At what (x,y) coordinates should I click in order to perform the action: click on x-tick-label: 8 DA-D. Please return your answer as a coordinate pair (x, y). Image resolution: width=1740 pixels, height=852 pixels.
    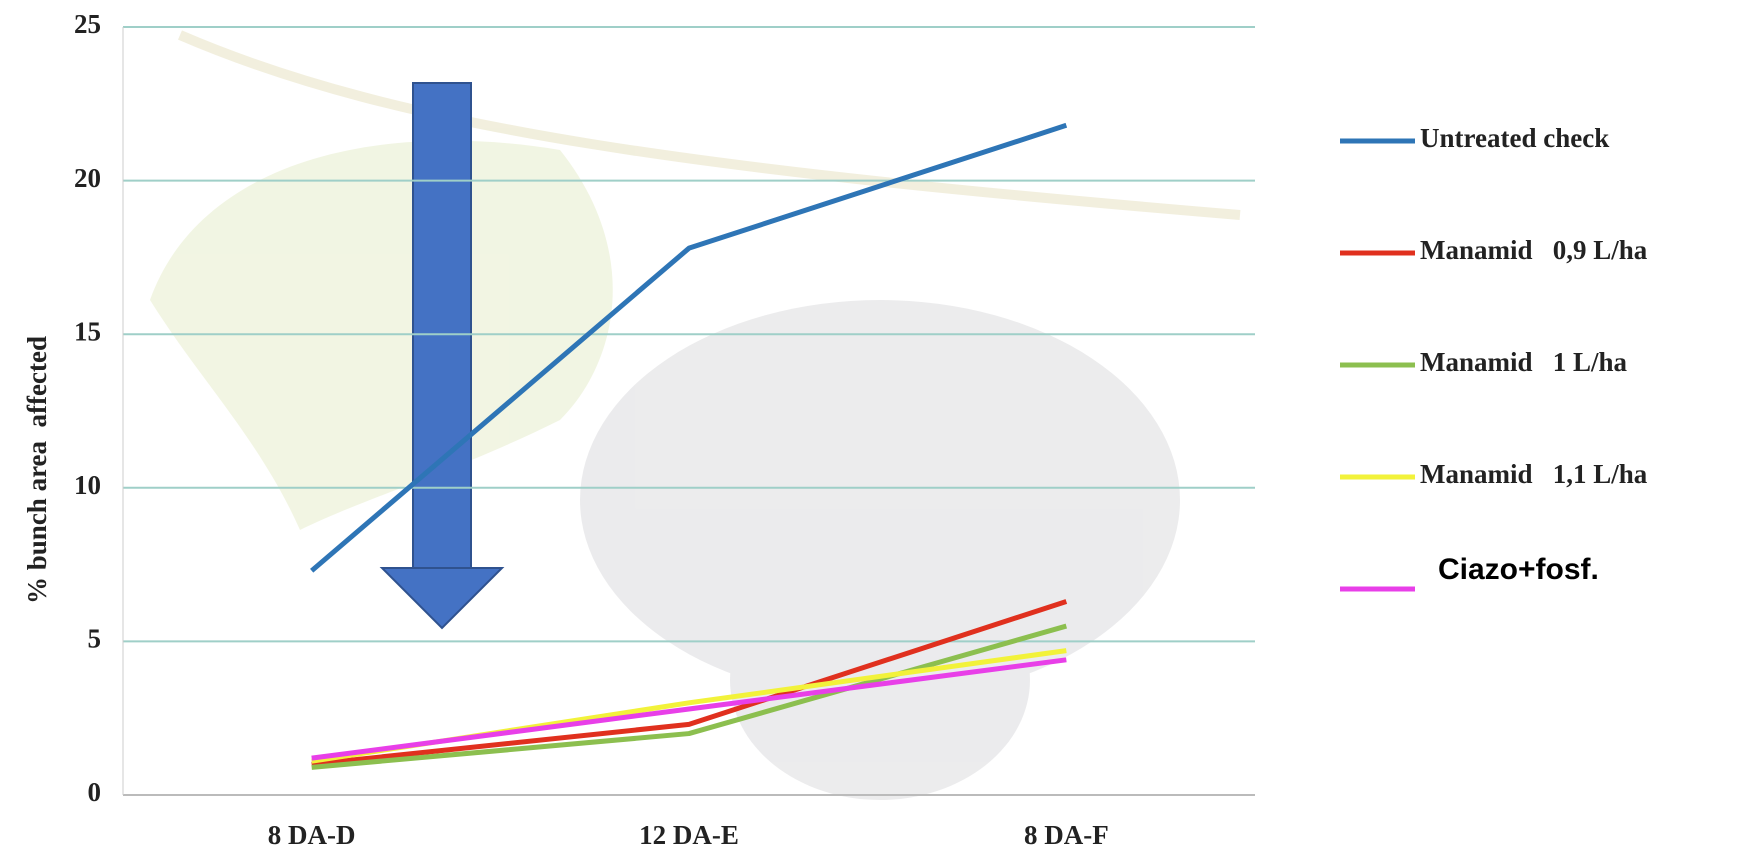
    Looking at the image, I should click on (312, 835).